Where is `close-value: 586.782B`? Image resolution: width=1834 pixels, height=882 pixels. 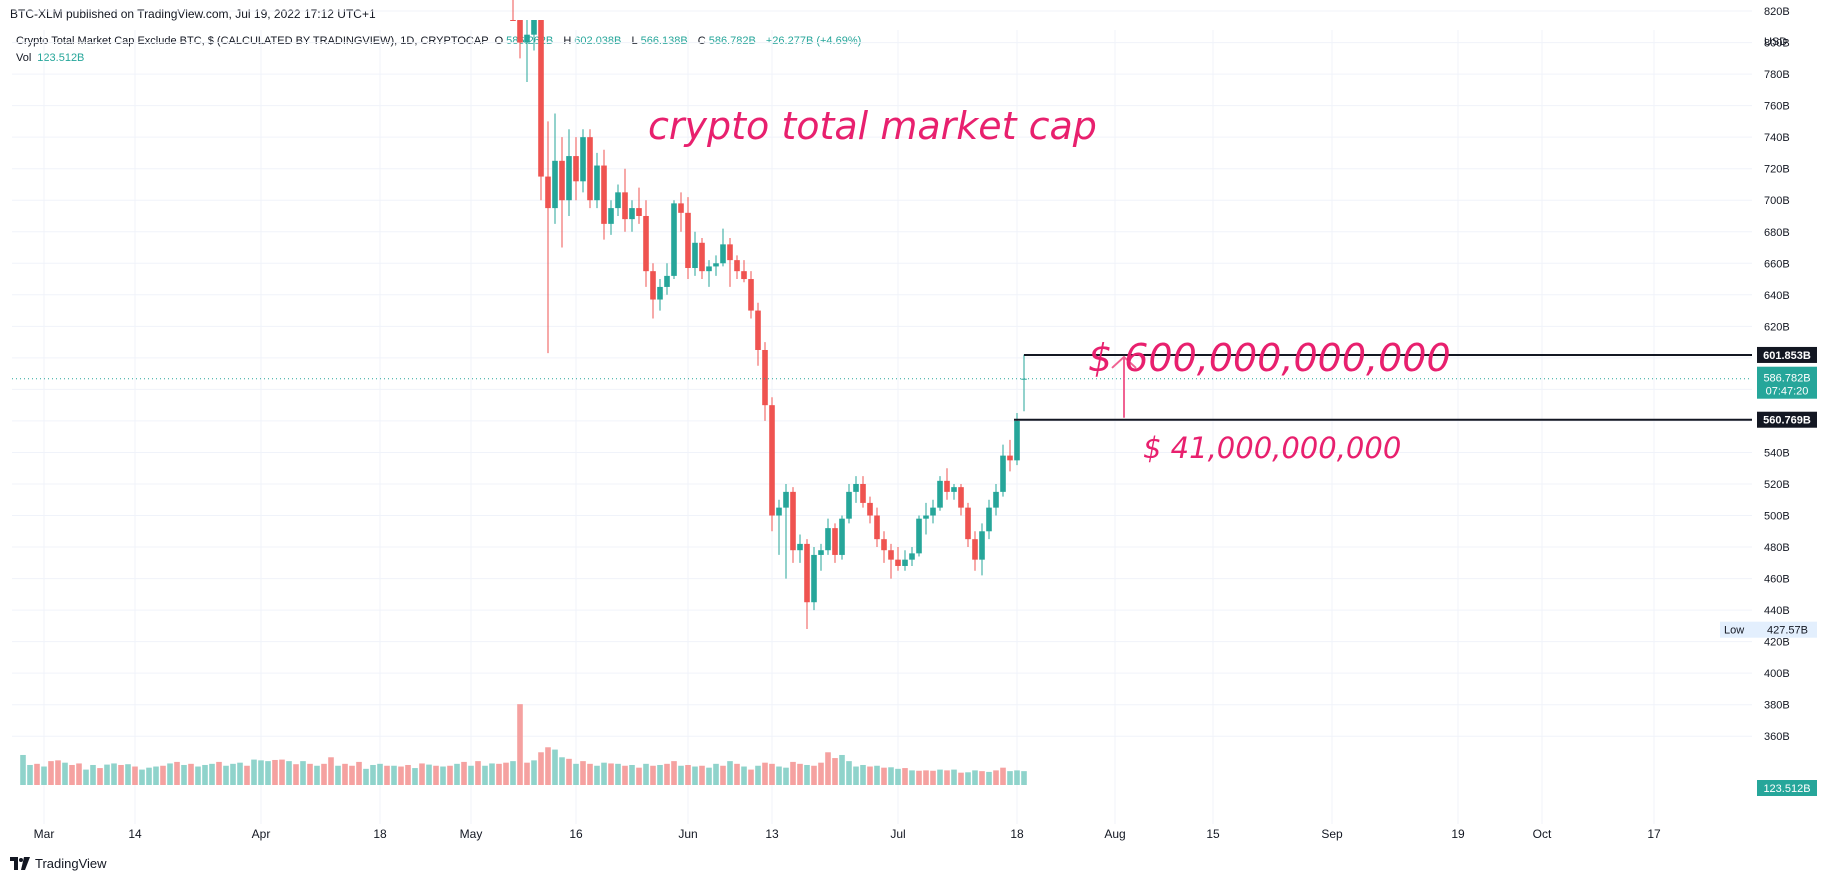
close-value: 586.782B is located at coordinates (732, 41).